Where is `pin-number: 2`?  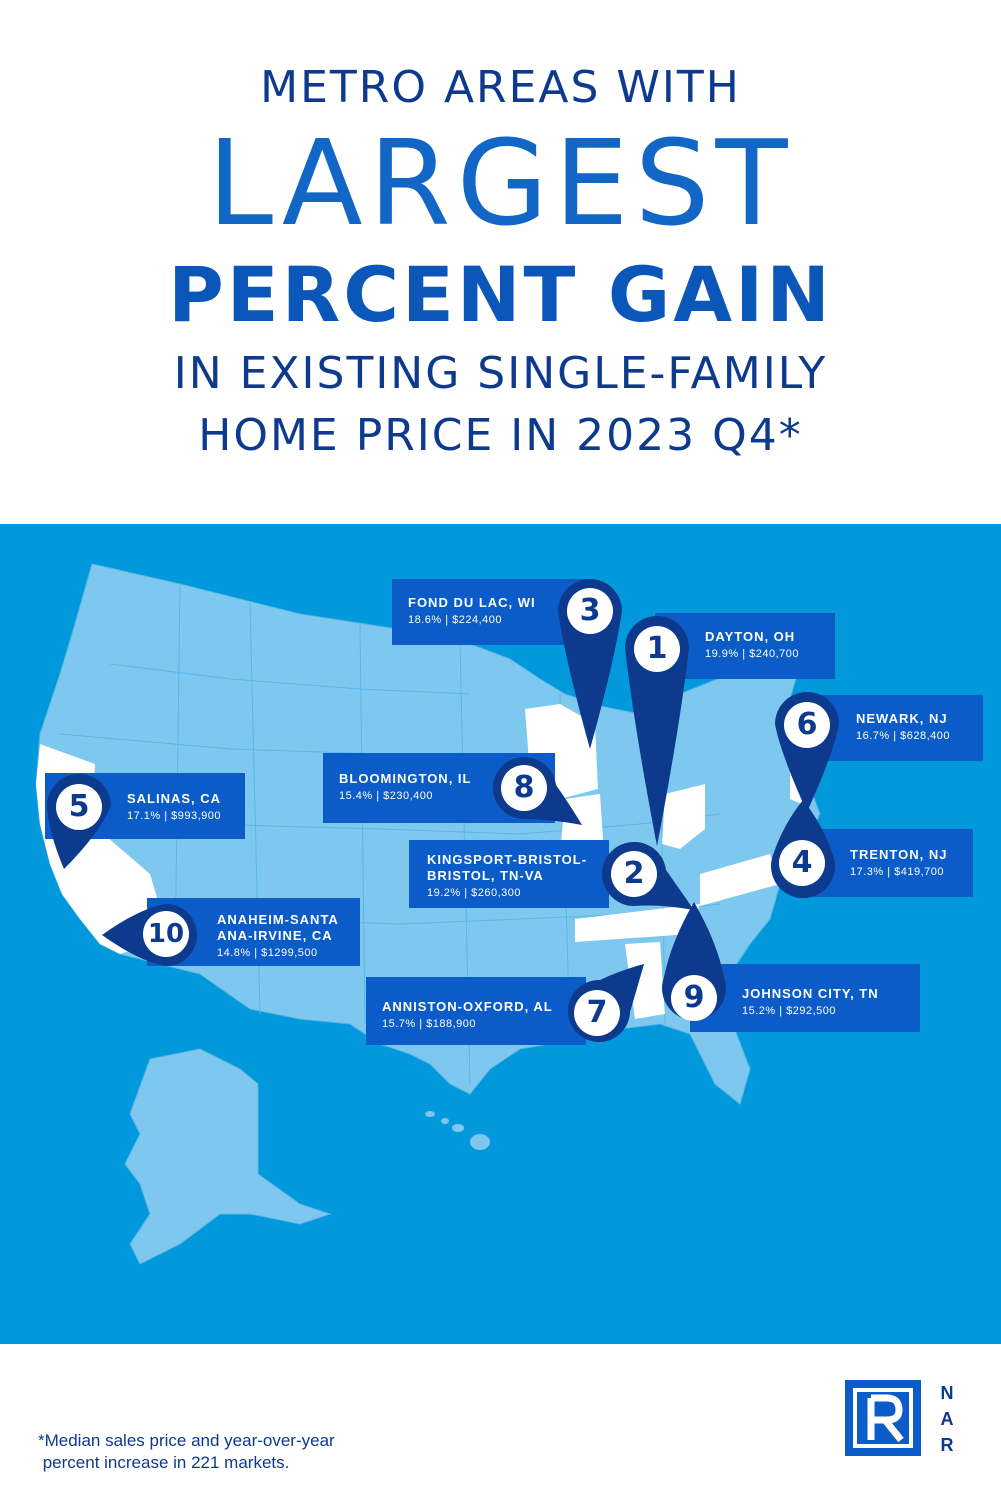 pin-number: 2 is located at coordinates (634, 874).